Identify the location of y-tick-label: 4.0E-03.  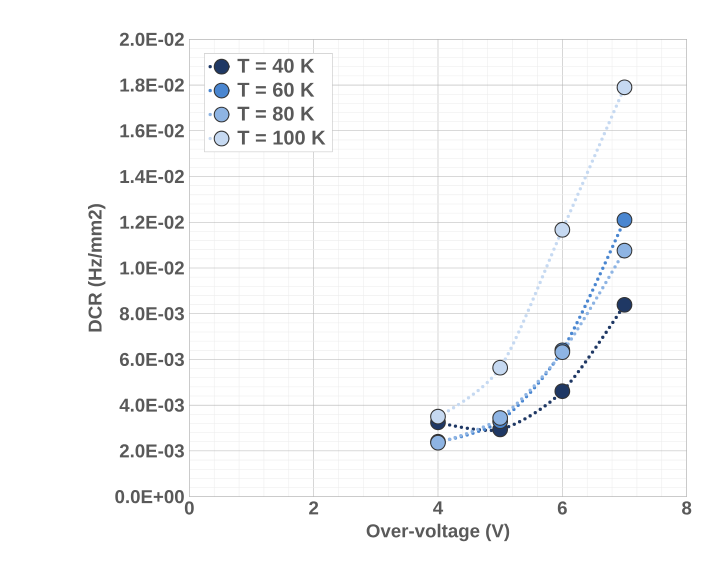
(152, 405).